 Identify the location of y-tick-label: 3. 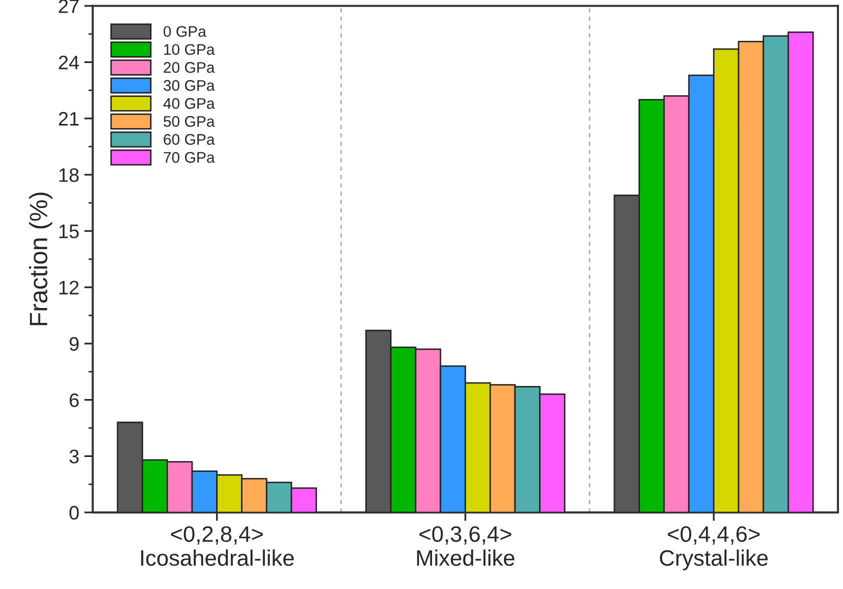
(74, 457).